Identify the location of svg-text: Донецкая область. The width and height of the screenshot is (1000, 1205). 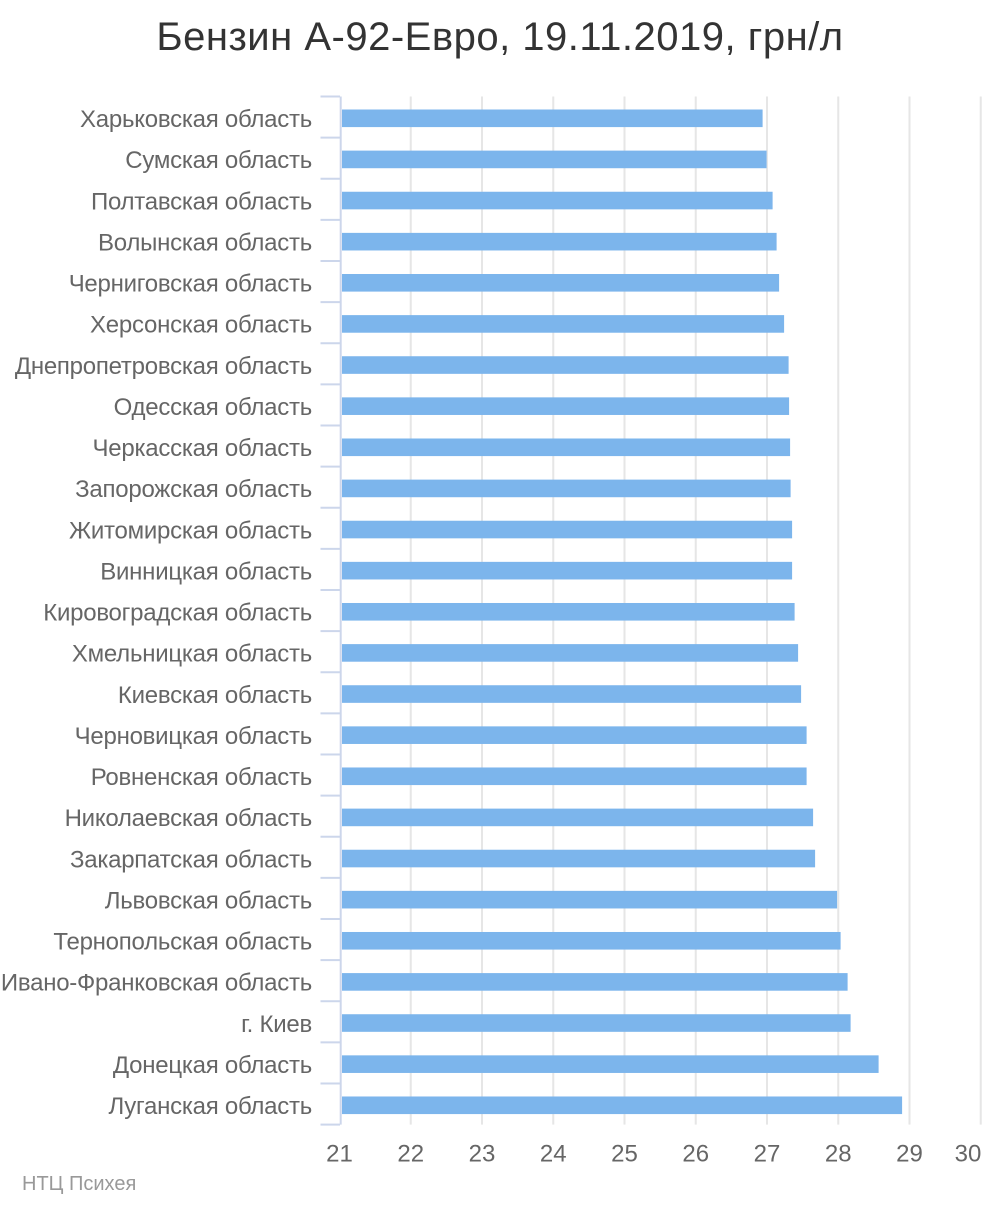
(212, 1065).